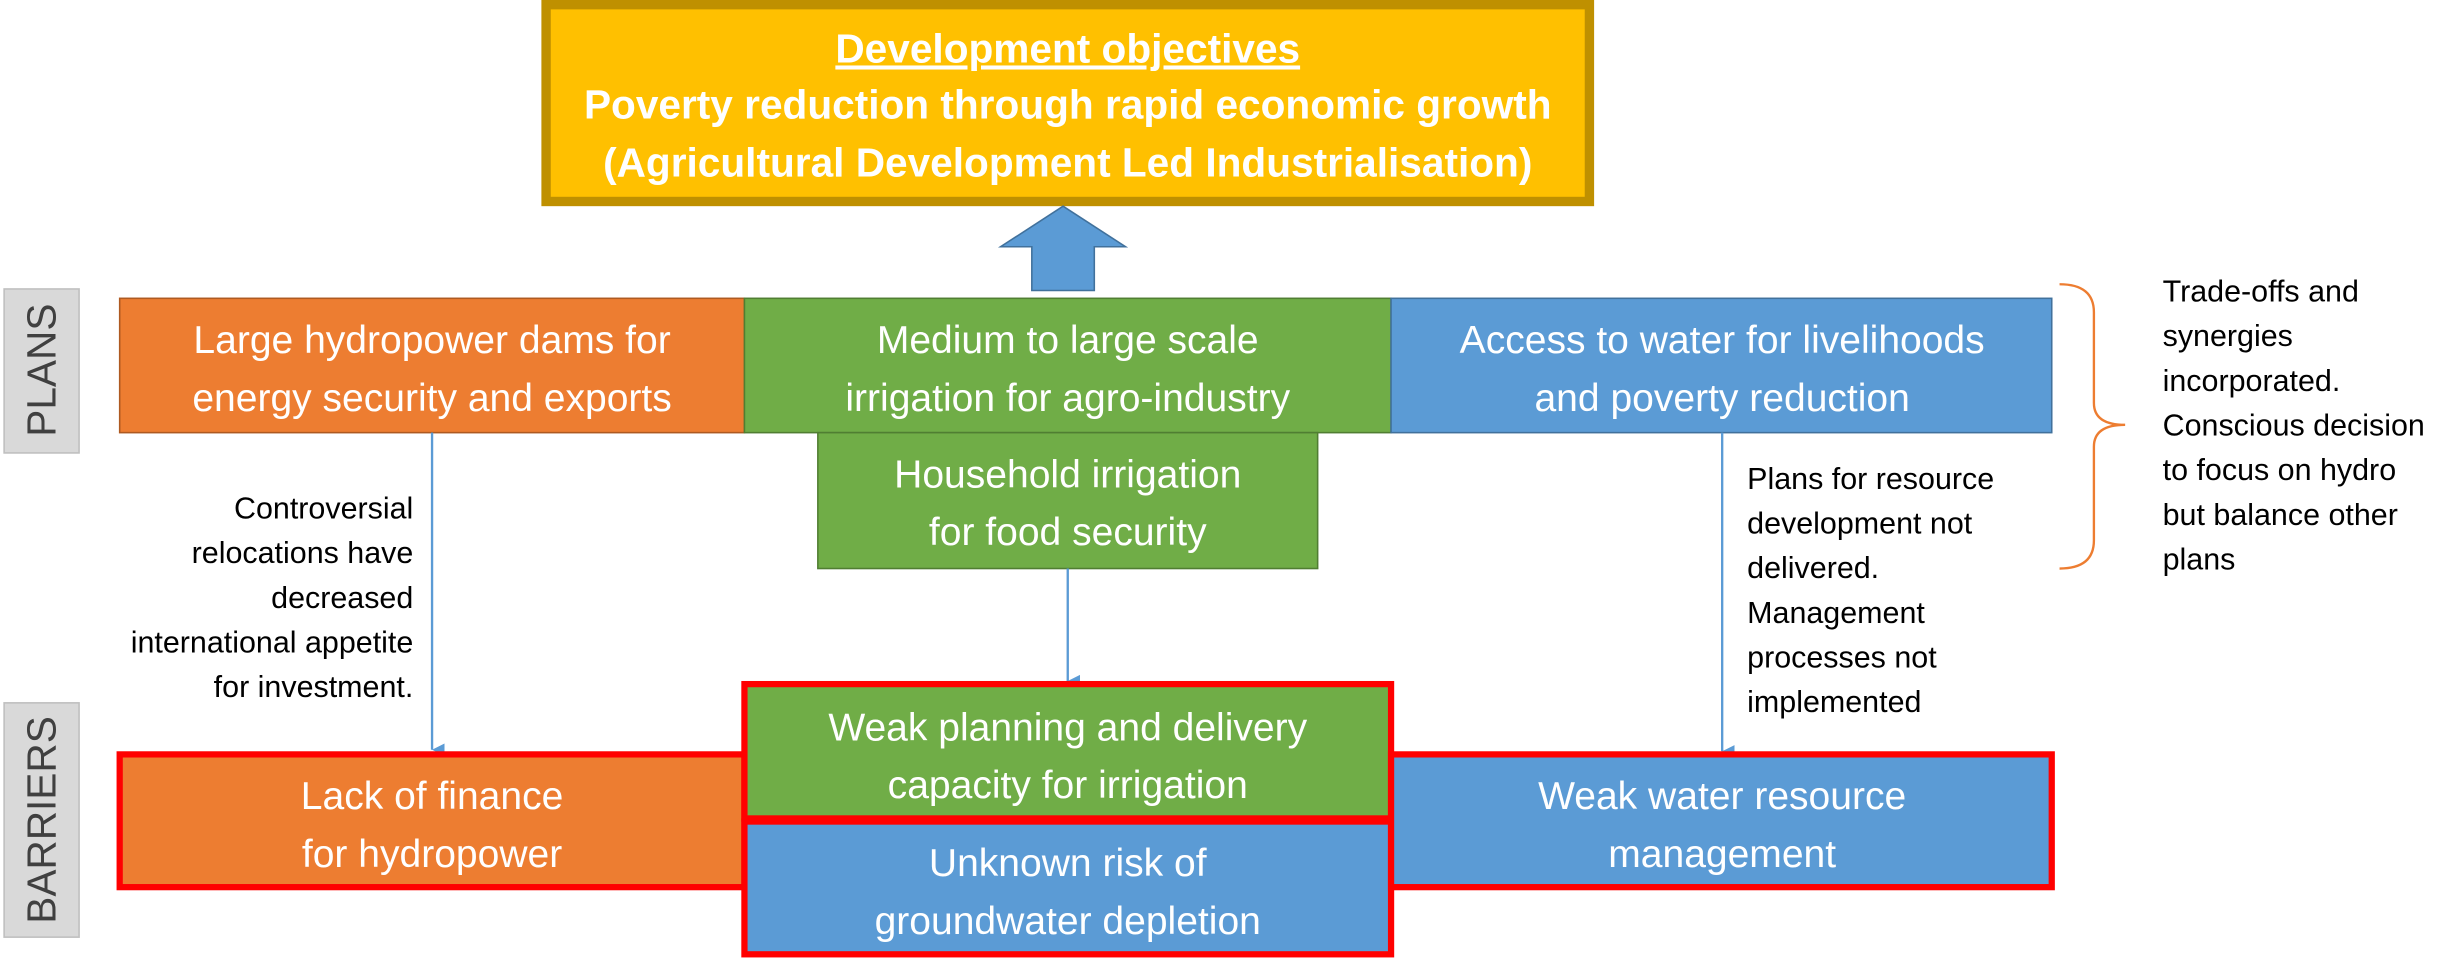  What do you see at coordinates (1813, 568) in the screenshot?
I see `note-text: delivered.` at bounding box center [1813, 568].